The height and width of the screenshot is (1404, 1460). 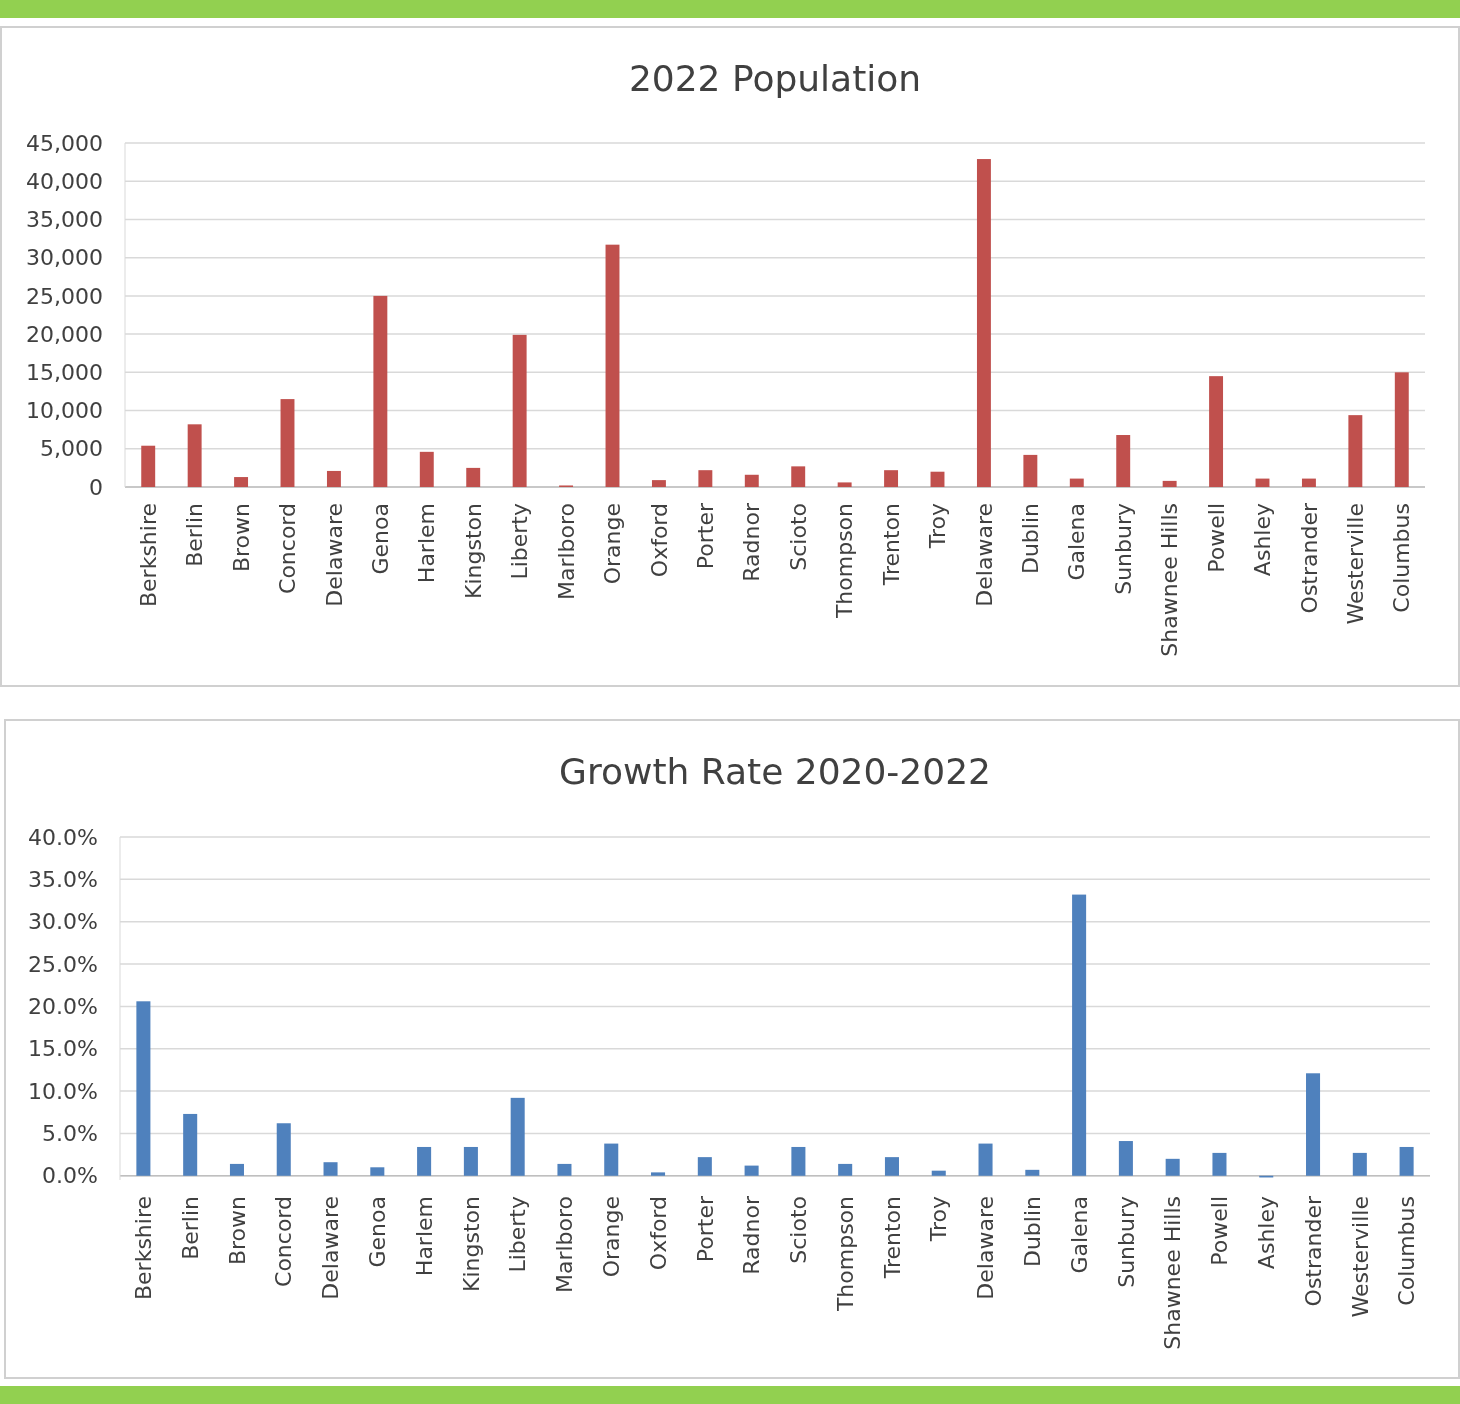 I want to click on y-tick-label: 30.0%, so click(x=63, y=922).